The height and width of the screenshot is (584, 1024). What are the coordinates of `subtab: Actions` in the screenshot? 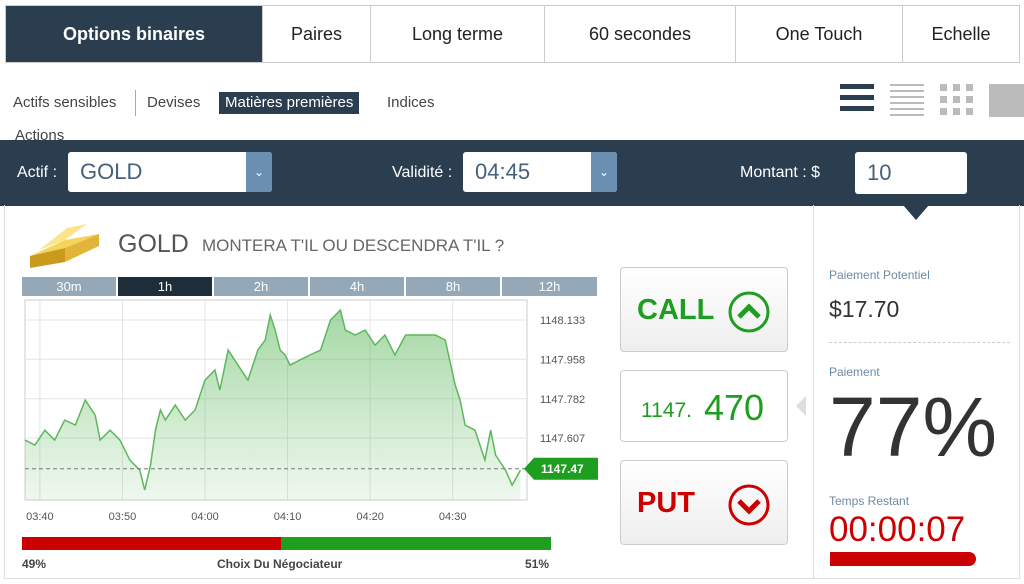 It's located at (40, 133).